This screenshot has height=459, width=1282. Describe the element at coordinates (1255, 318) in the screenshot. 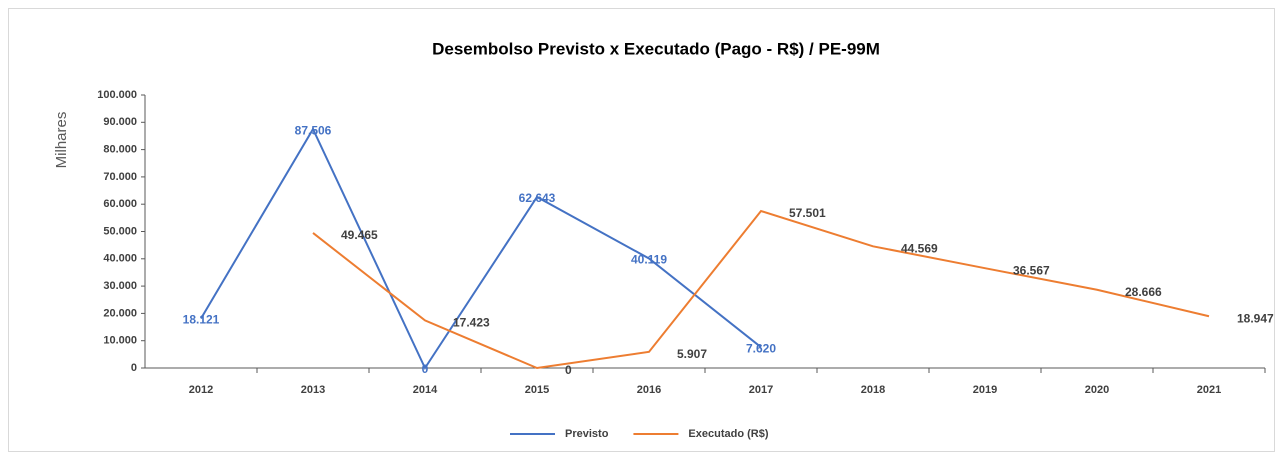

I see `data-label: 18.947` at that location.